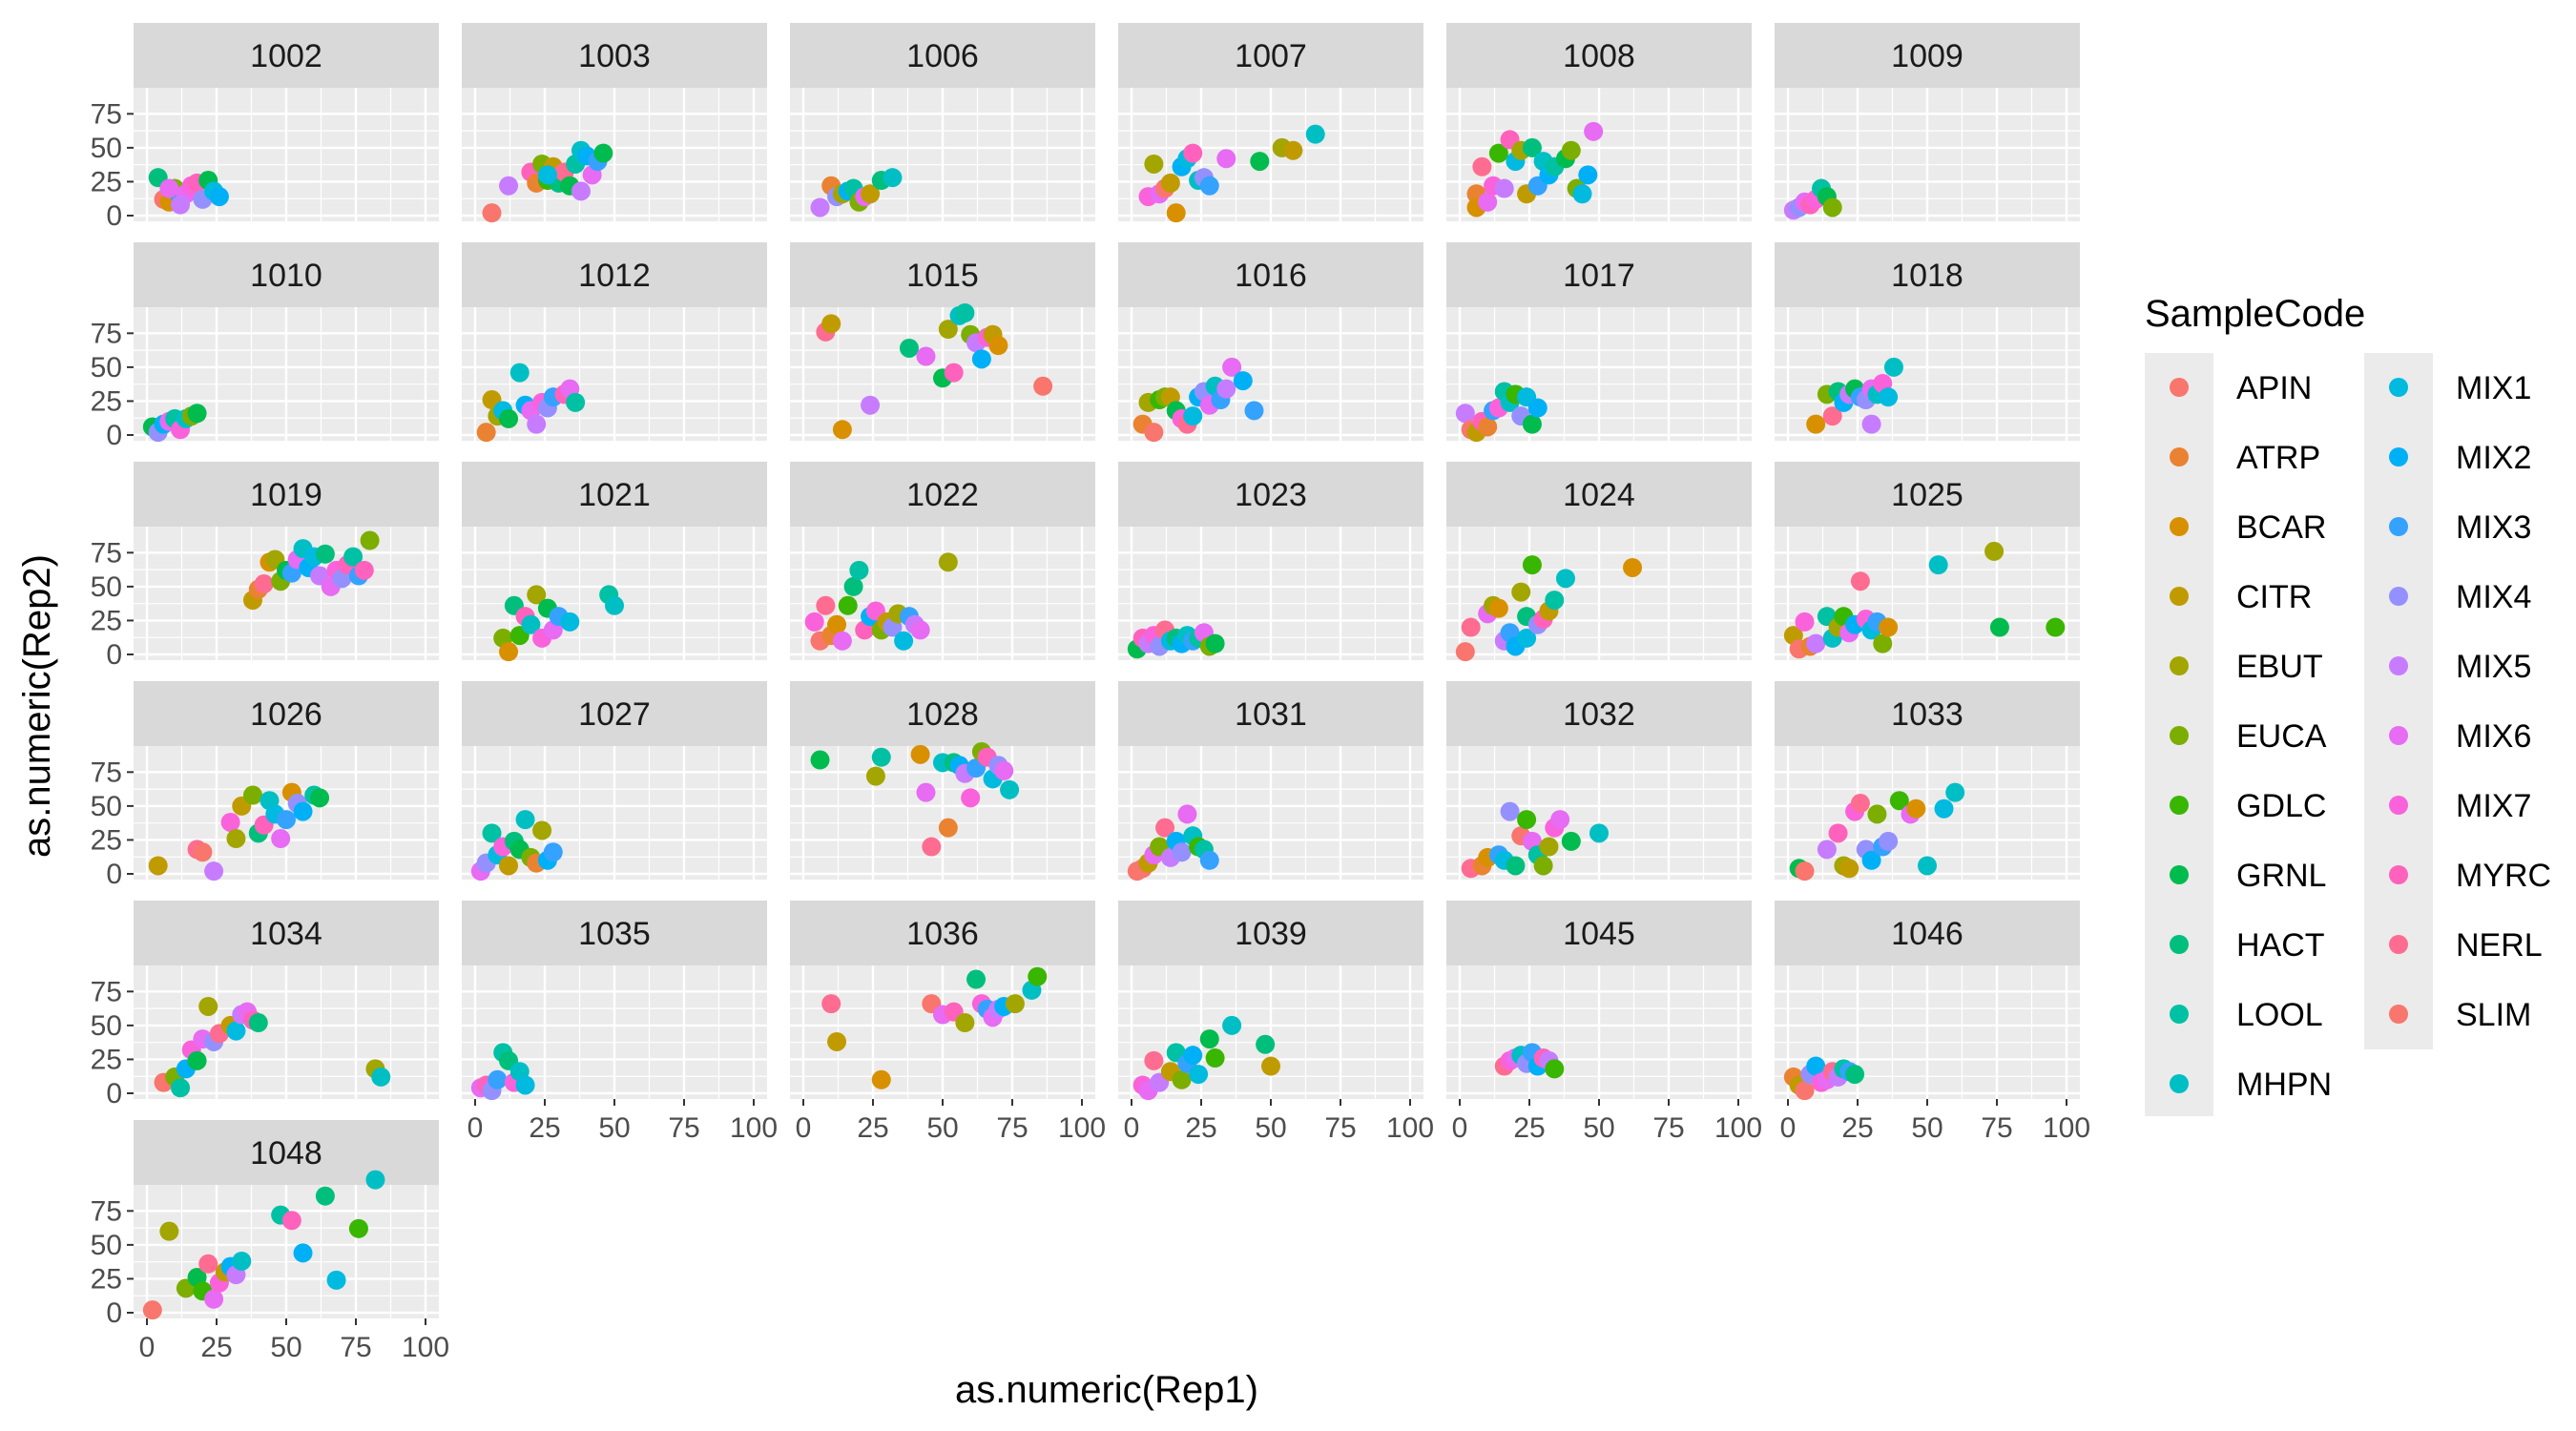 The width and height of the screenshot is (2576, 1431). I want to click on legend-item-myrc: MYRC, so click(2470, 876).